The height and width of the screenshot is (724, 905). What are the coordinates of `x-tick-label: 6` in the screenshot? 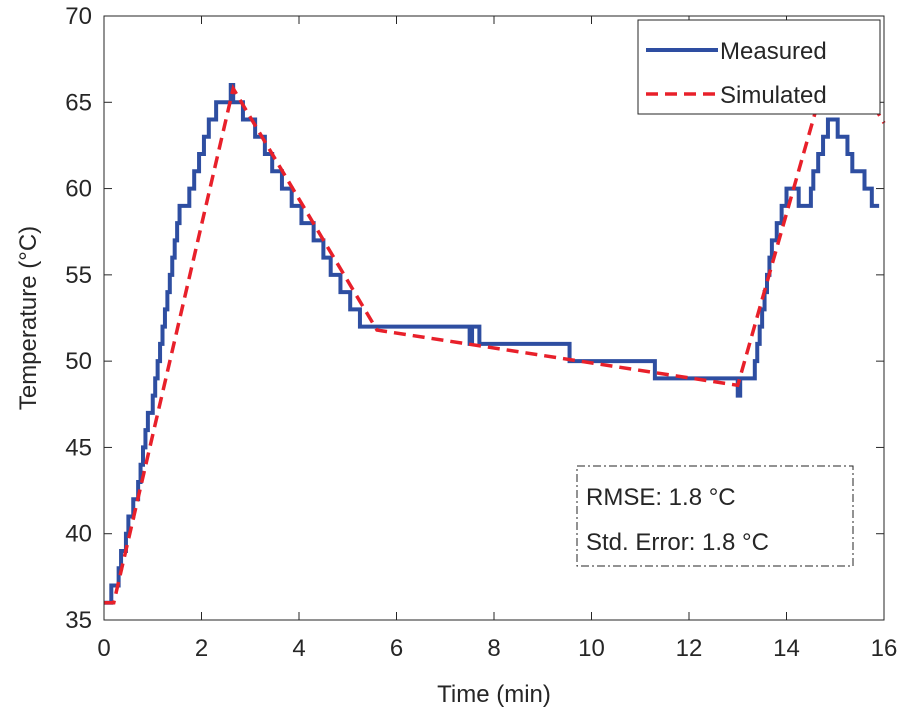 It's located at (396, 648).